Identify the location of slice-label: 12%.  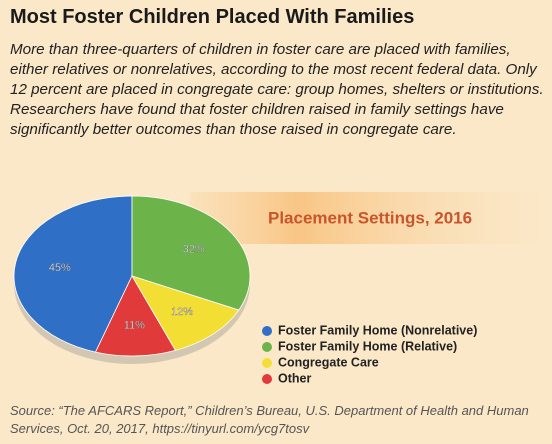
(182, 312).